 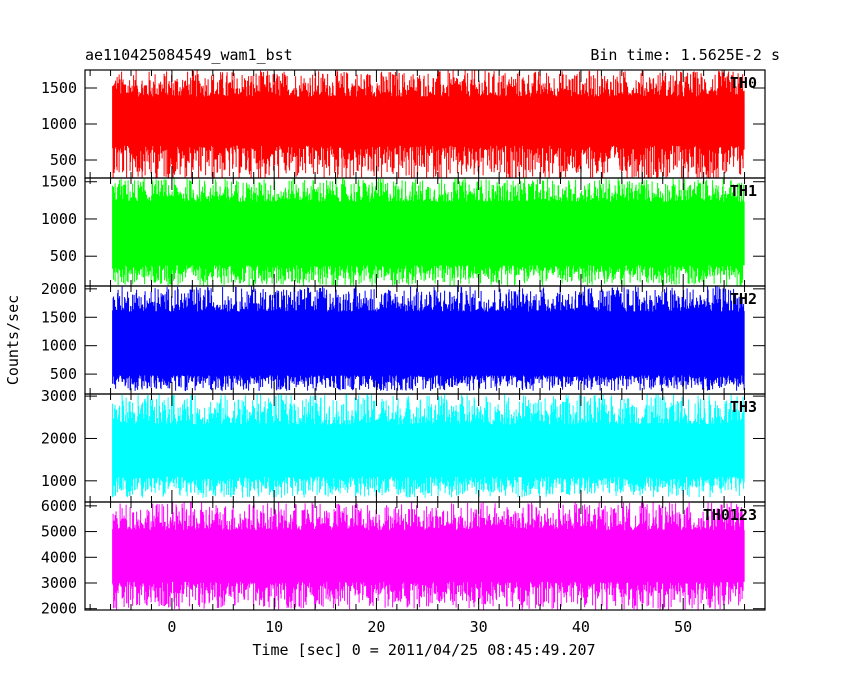 What do you see at coordinates (171, 627) in the screenshot?
I see `x-tick-label-0: 0` at bounding box center [171, 627].